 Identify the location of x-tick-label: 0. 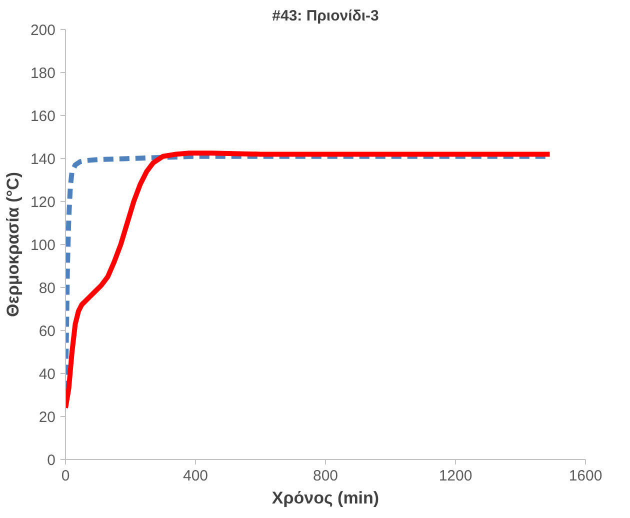
(65, 476).